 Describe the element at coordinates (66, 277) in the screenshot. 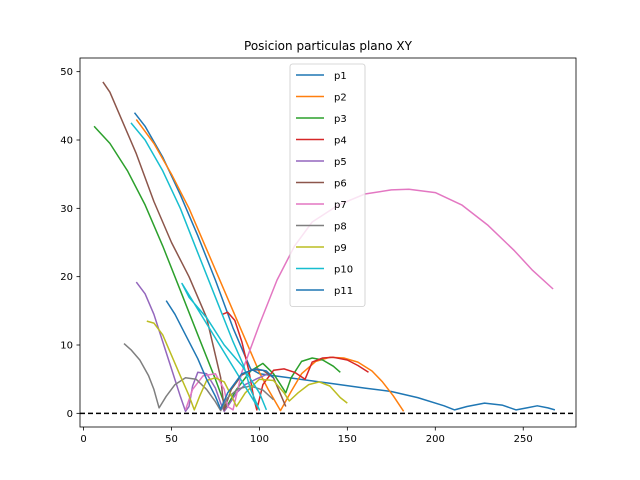

I see `y-tick-label: 20` at that location.